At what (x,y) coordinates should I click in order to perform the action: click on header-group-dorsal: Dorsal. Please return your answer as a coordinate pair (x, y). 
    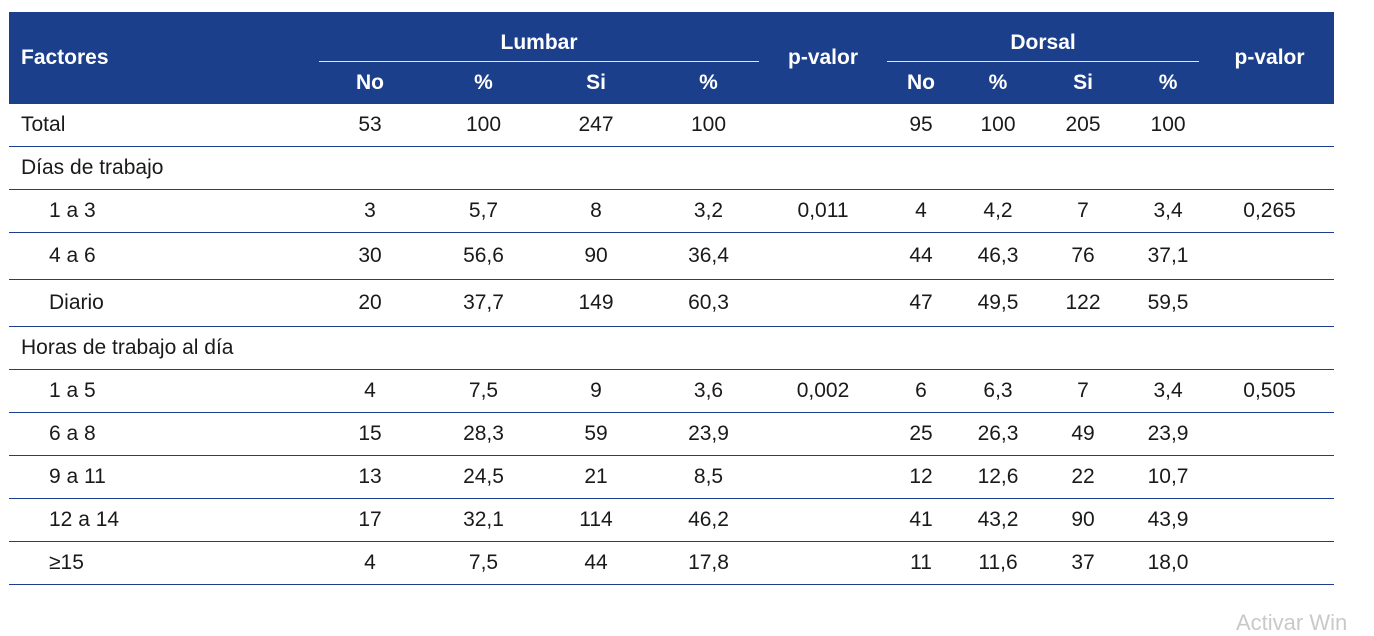
    Looking at the image, I should click on (1043, 37).